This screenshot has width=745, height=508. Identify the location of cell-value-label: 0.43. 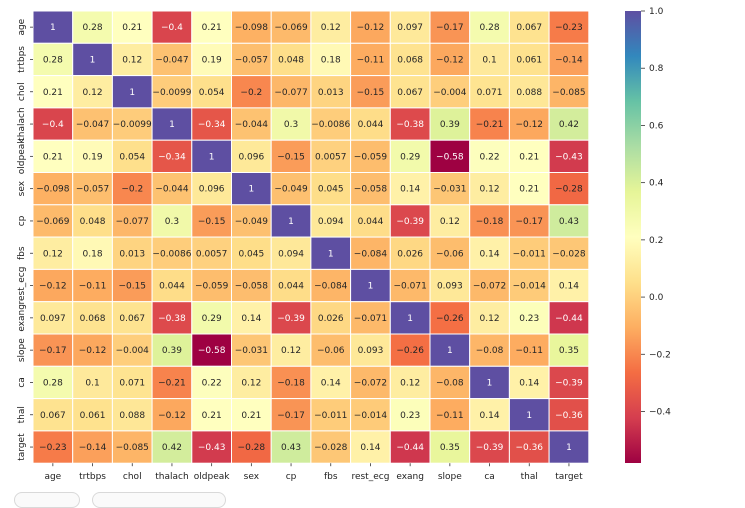
(291, 448).